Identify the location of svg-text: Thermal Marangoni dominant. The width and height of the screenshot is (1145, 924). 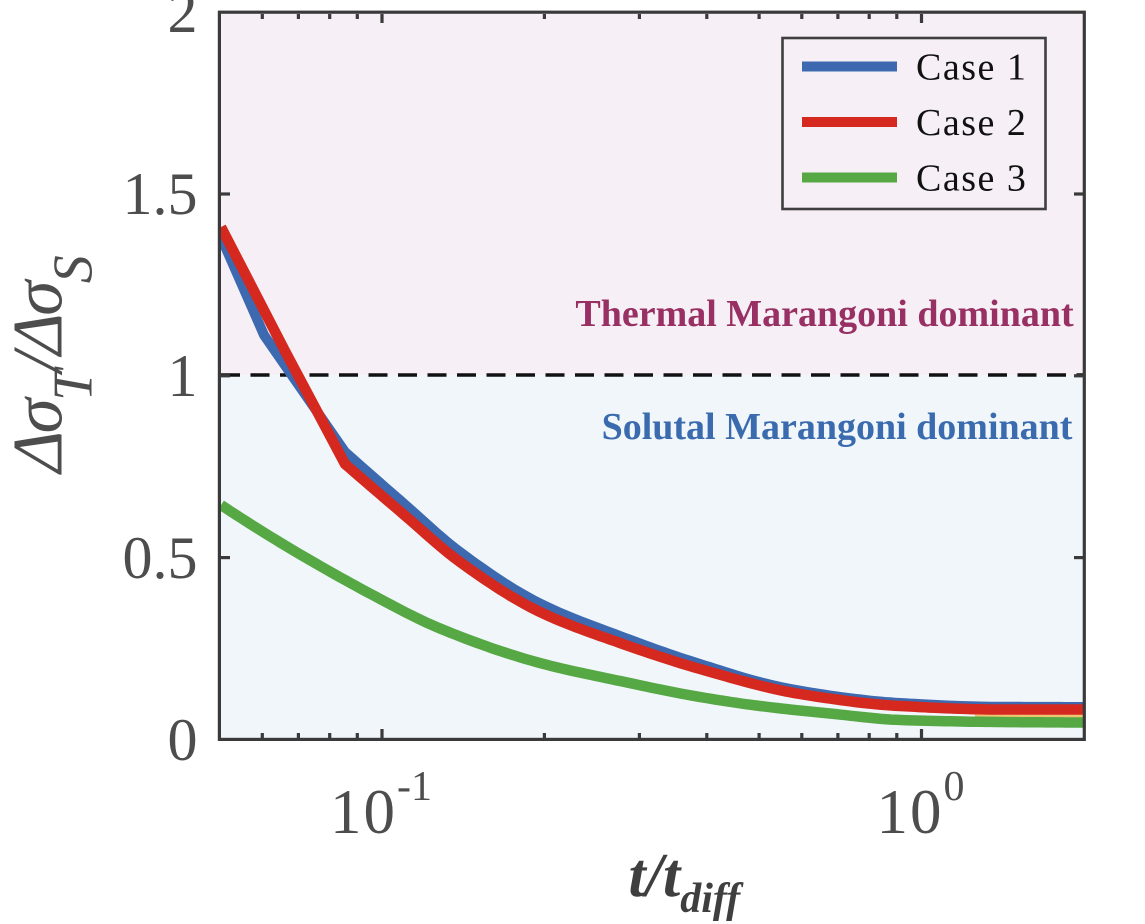
(824, 314).